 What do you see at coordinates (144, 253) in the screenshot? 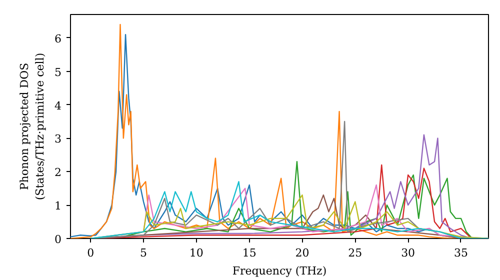
I see `x-tick-label: 5` at bounding box center [144, 253].